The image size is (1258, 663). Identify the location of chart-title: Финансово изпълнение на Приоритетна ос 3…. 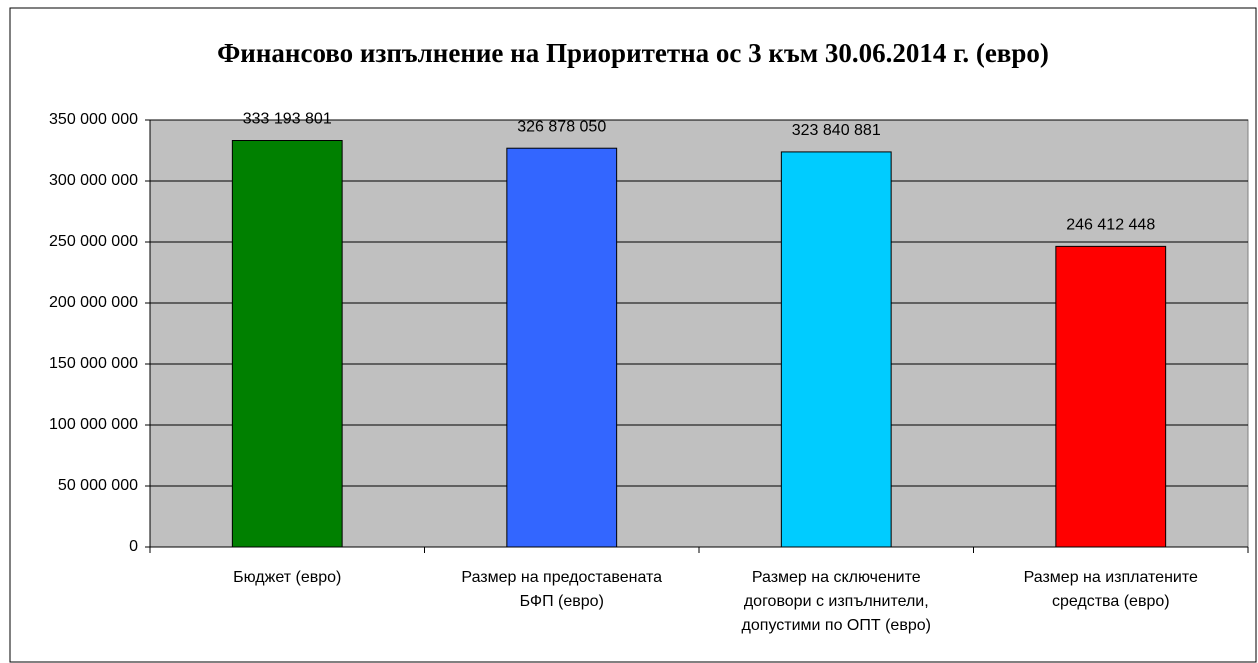
(633, 53).